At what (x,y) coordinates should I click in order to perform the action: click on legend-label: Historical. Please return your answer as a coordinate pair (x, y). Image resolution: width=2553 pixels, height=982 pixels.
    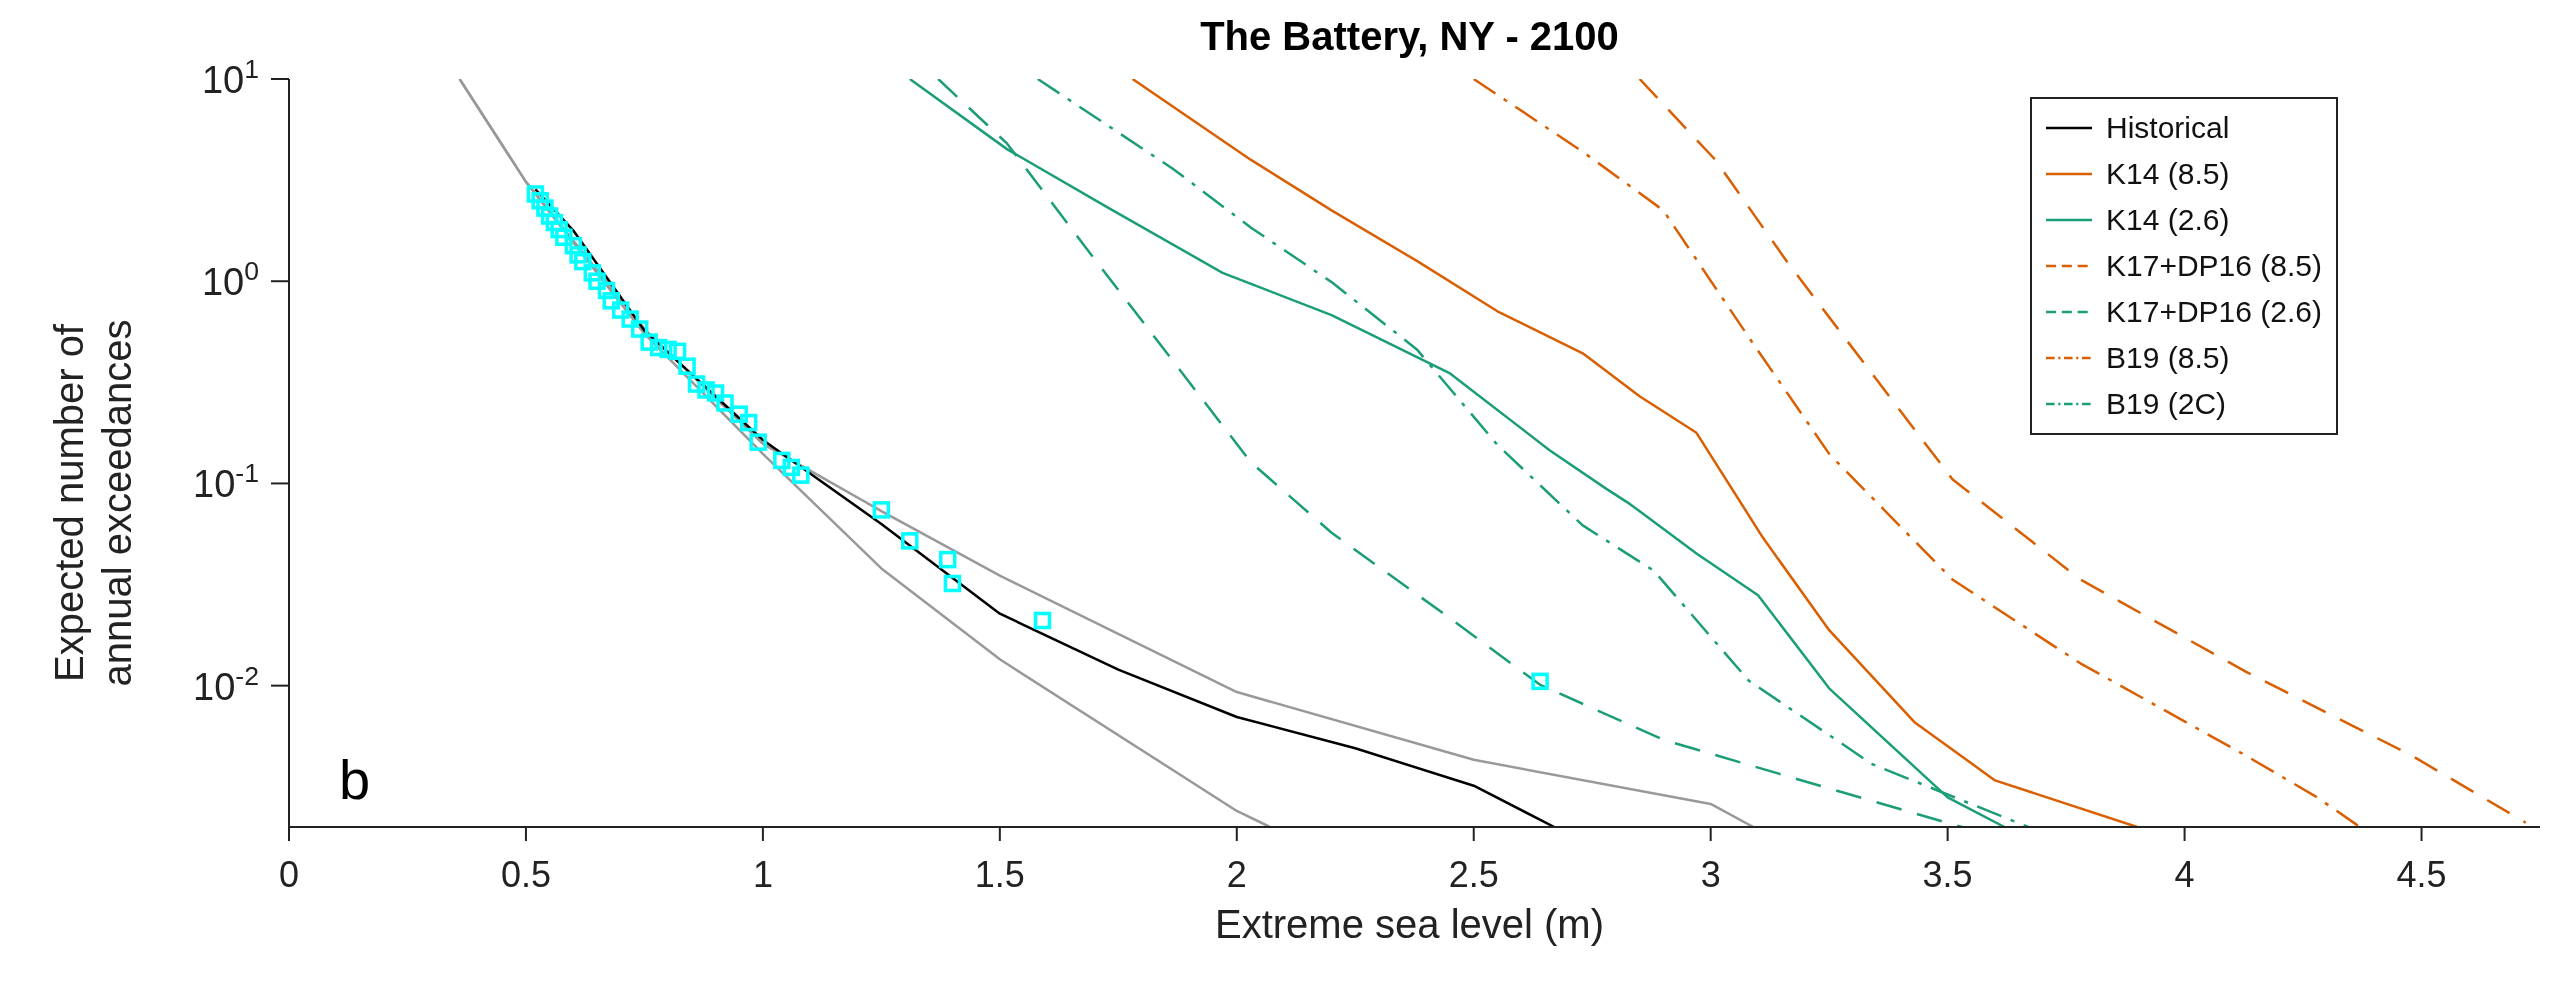
    Looking at the image, I should click on (2168, 127).